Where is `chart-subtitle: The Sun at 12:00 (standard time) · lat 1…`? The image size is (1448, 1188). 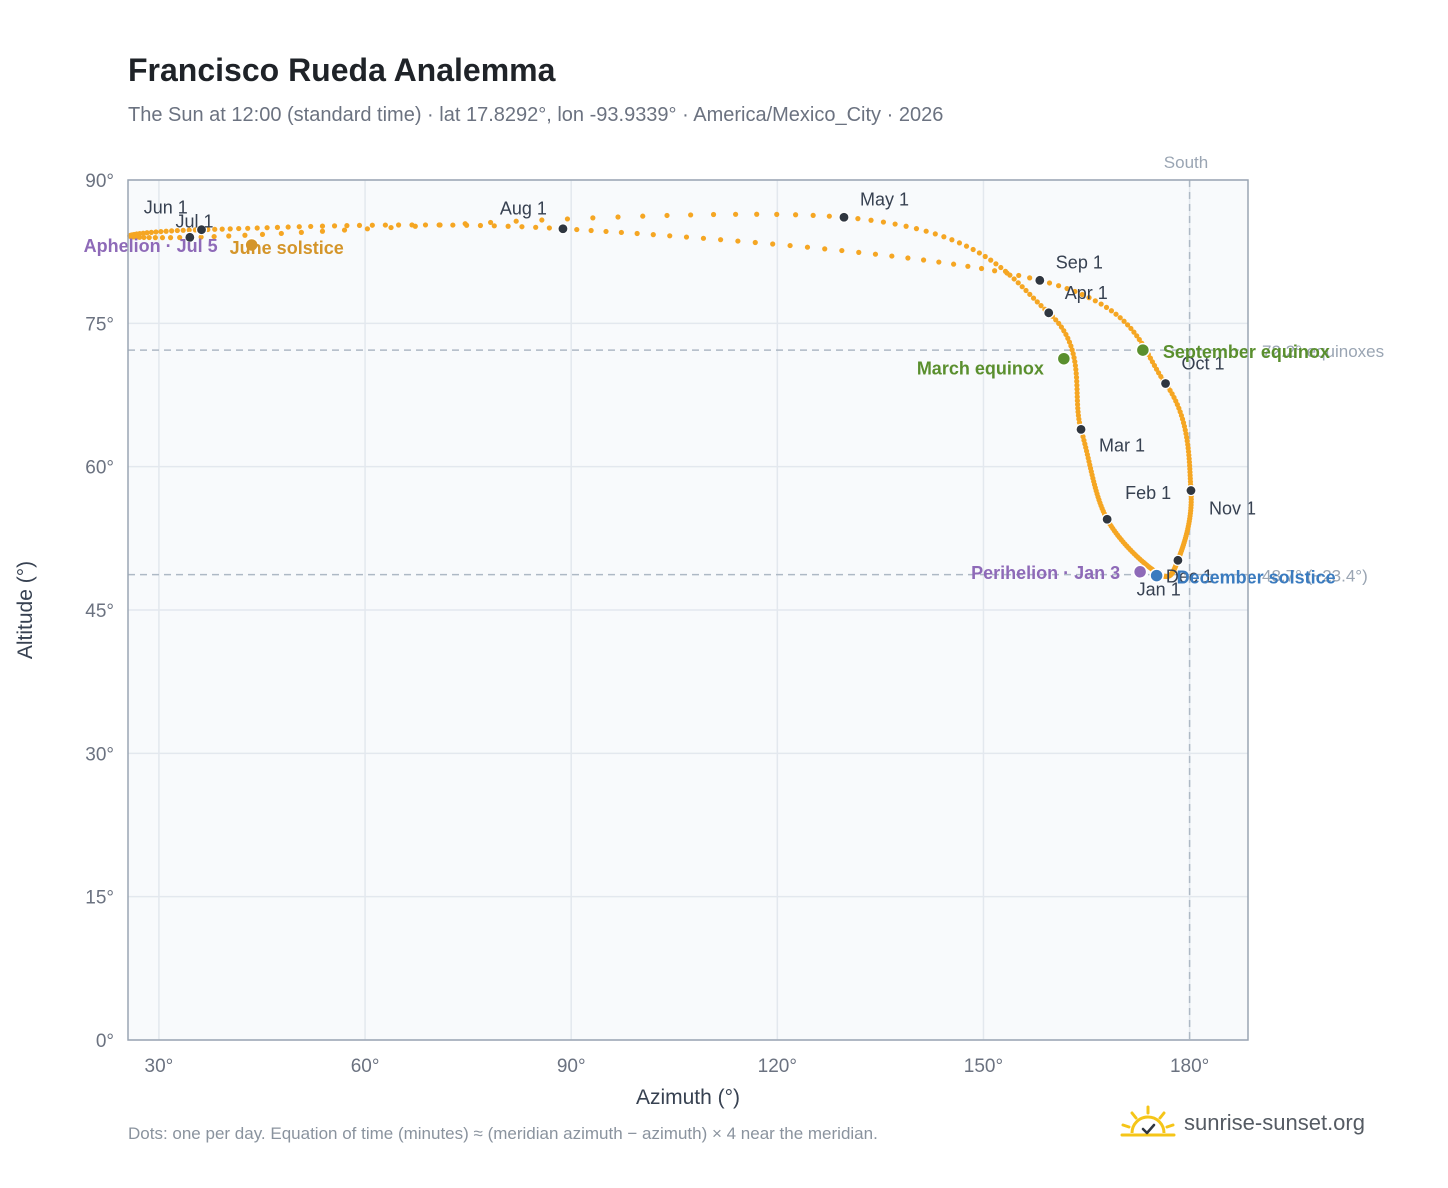 chart-subtitle: The Sun at 12:00 (standard time) · lat 1… is located at coordinates (536, 115).